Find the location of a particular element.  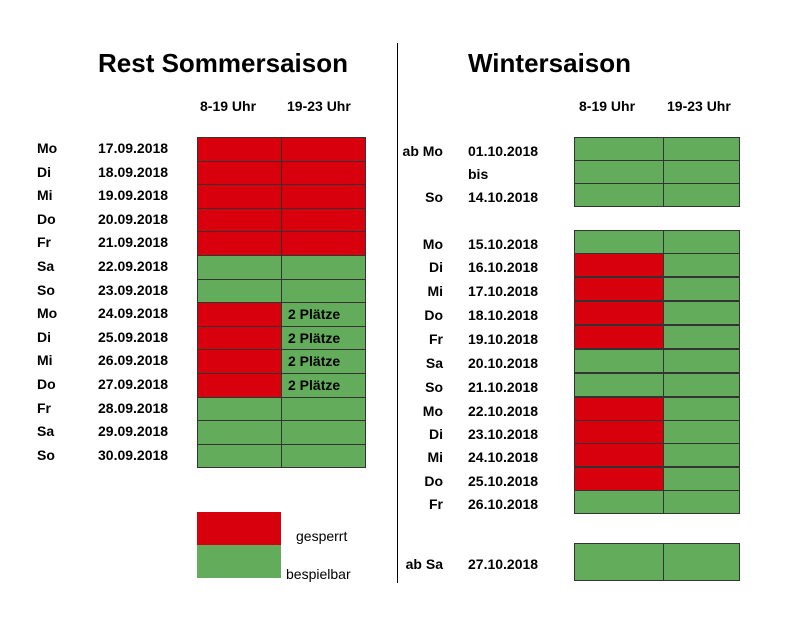

winter-date: 23.10.2018 is located at coordinates (503, 434).